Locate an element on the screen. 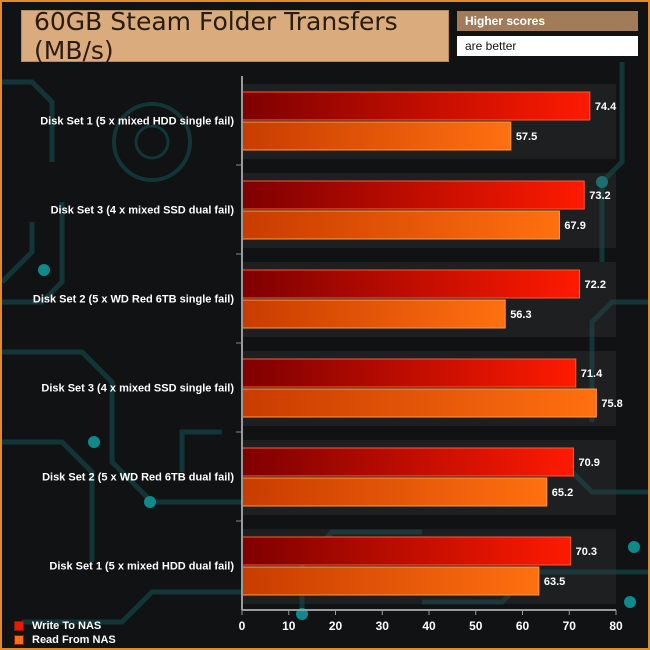 This screenshot has width=650, height=650. category-label: Disk Set 2 (5 x WD Red 6TB dual fail) is located at coordinates (138, 478).